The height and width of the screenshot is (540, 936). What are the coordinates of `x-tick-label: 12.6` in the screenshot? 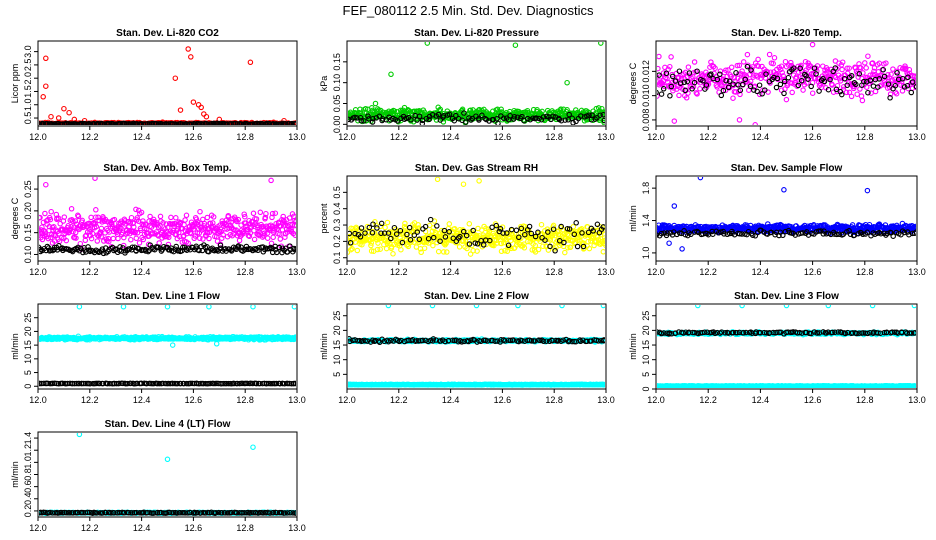 It's located at (503, 137).